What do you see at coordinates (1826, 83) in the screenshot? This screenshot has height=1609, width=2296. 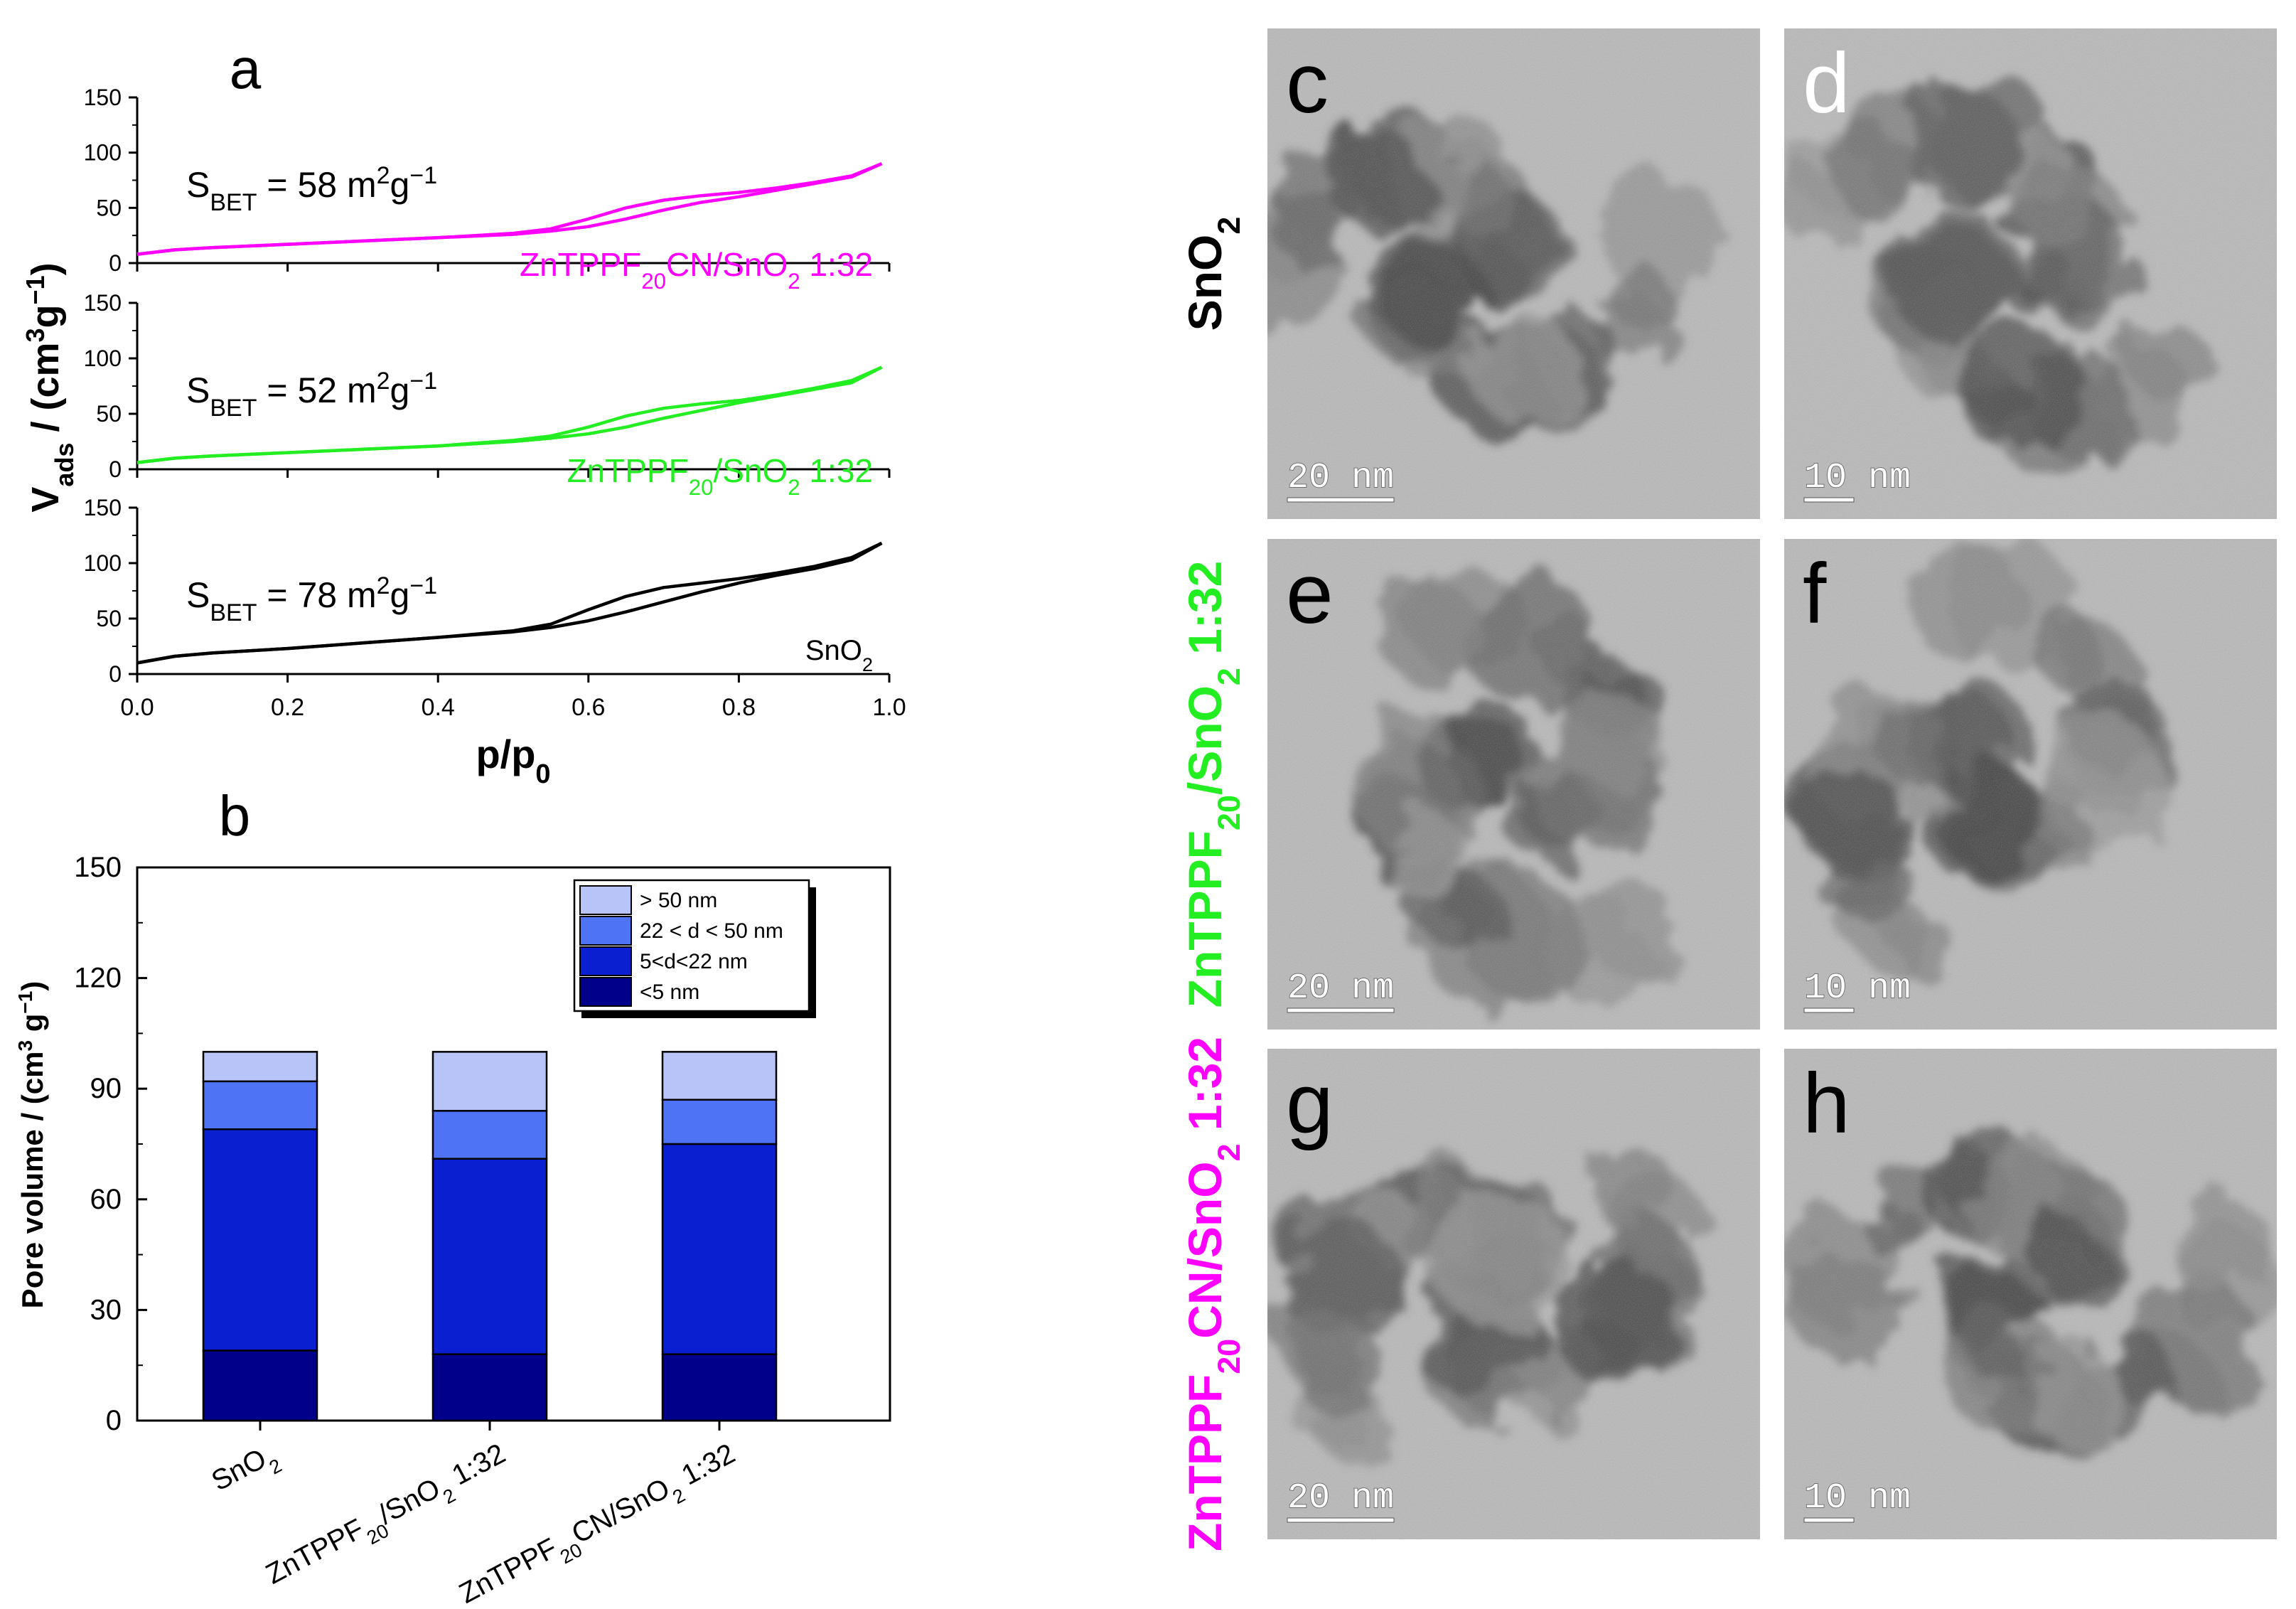 I see `tem-letter-d: d` at bounding box center [1826, 83].